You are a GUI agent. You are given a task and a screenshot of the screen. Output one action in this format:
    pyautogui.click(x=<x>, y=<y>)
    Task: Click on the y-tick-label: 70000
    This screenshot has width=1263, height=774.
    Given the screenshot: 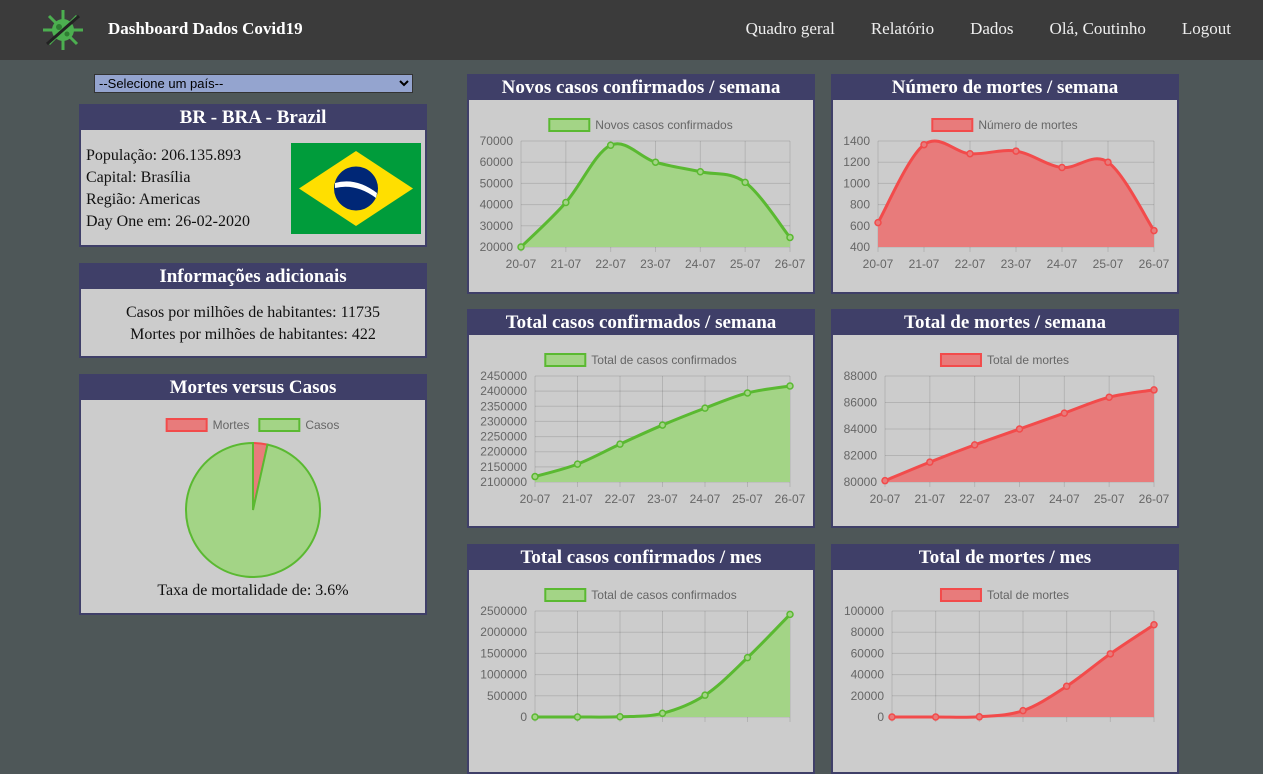 What is the action you would take?
    pyautogui.click(x=497, y=141)
    